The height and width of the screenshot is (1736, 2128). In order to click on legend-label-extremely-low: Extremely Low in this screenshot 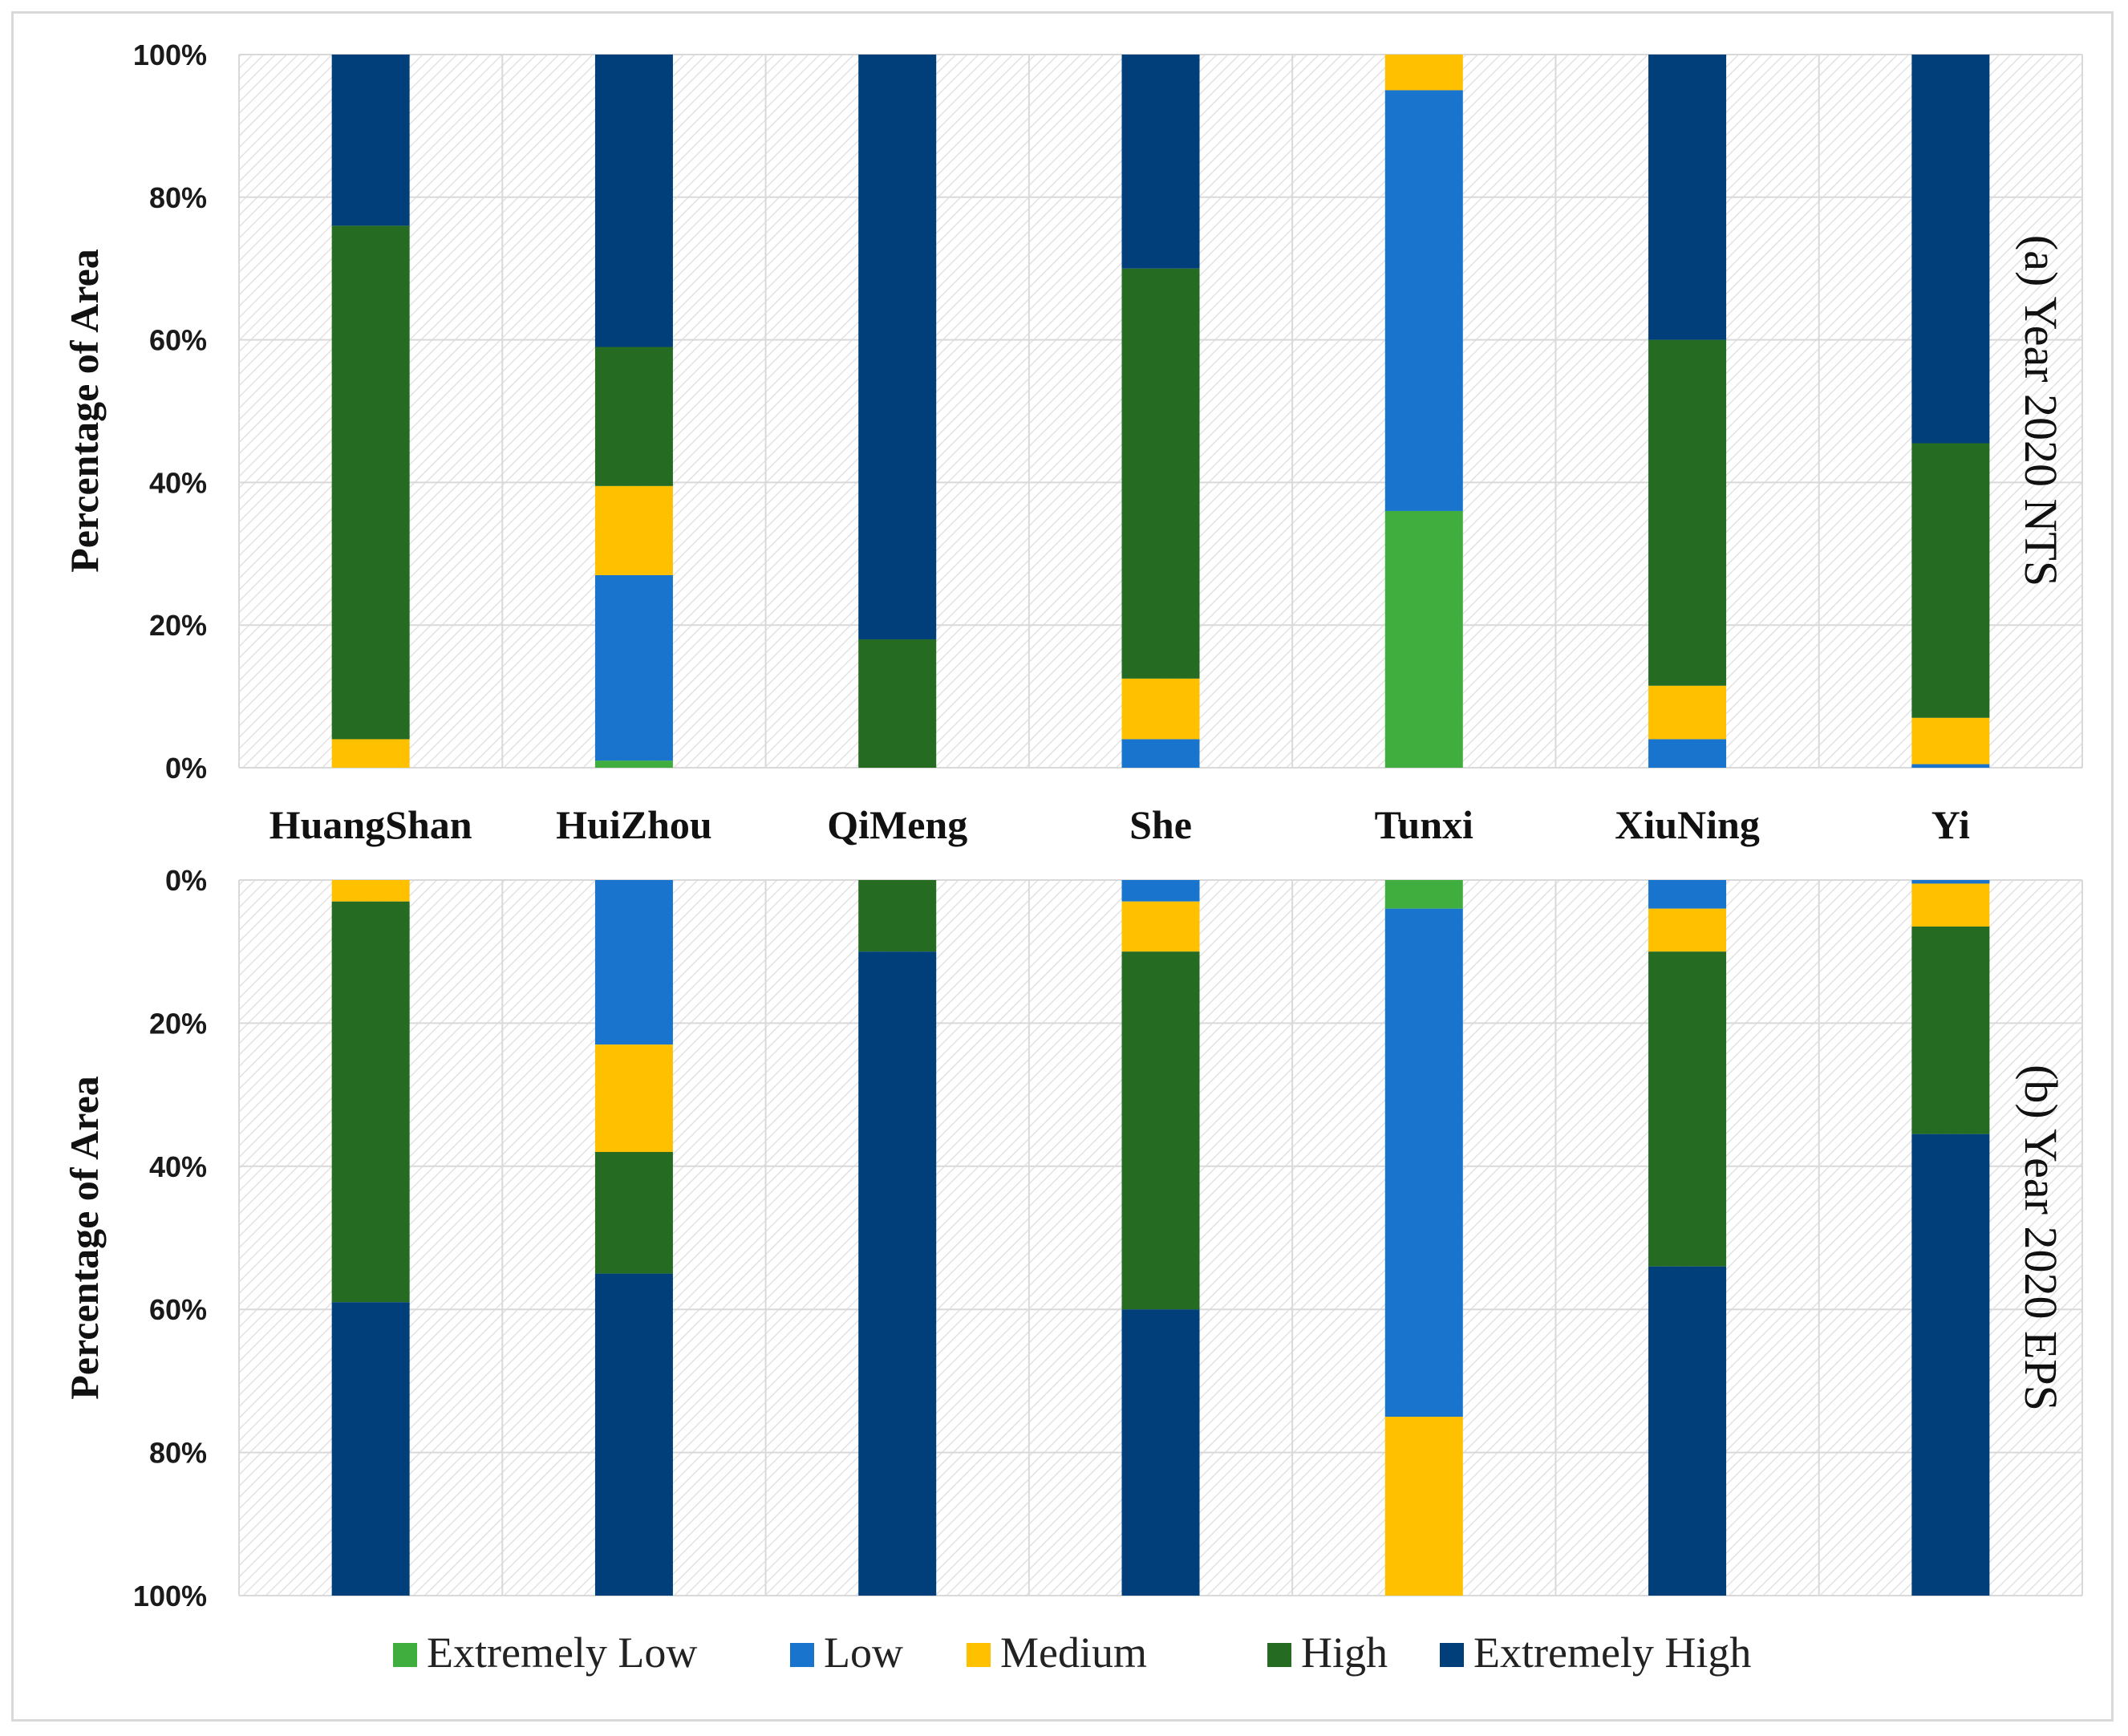, I will do `click(562, 1653)`.